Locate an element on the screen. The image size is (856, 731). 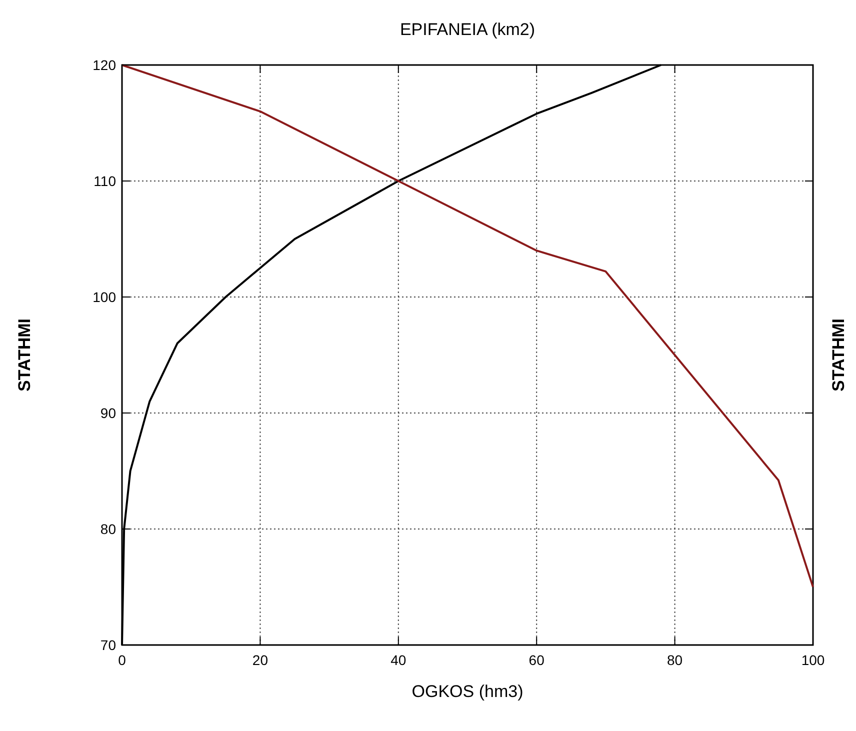
x-tick-label: 80 is located at coordinates (675, 660).